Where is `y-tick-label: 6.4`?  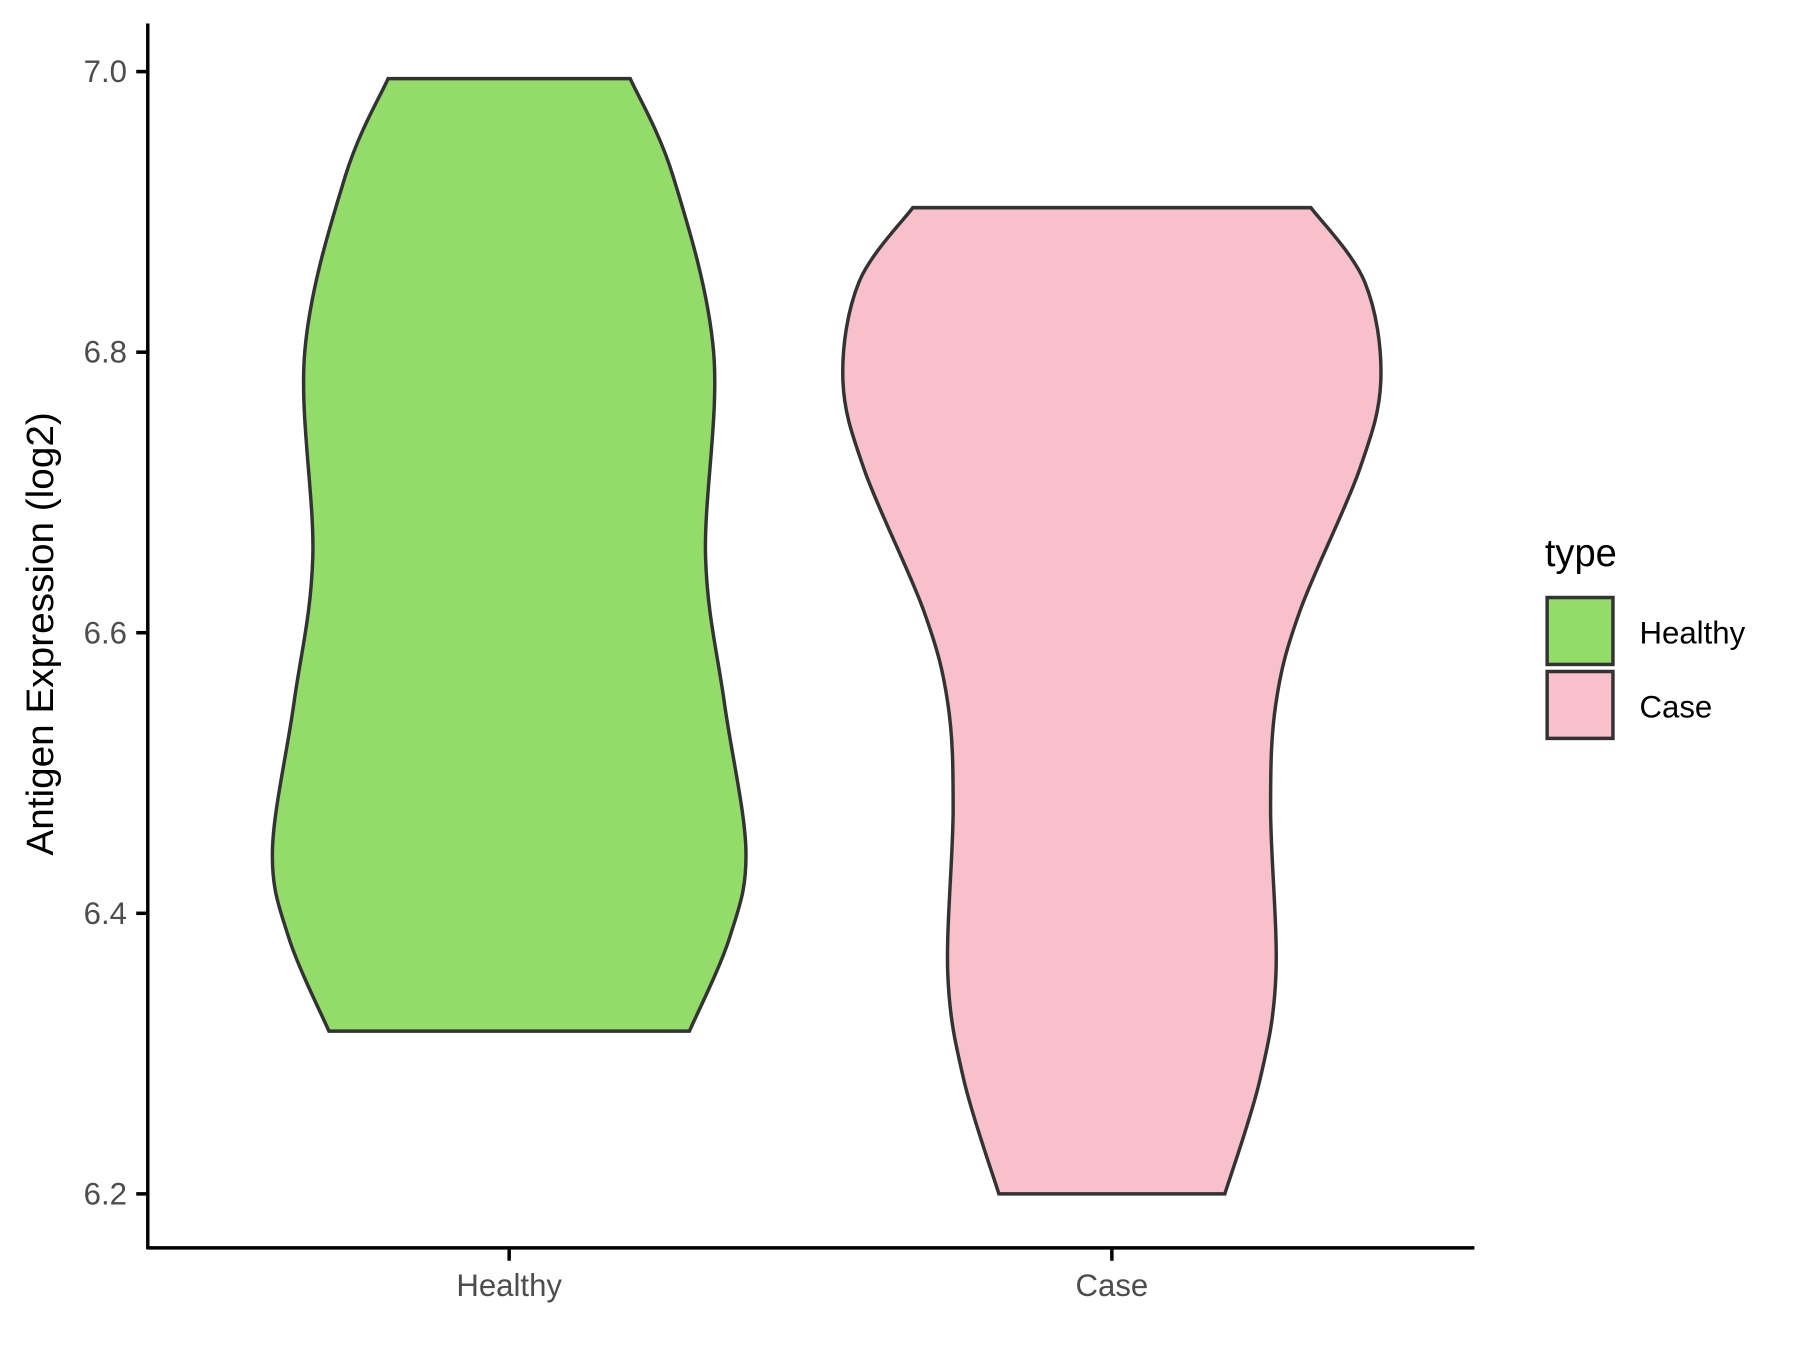
y-tick-label: 6.4 is located at coordinates (105, 913).